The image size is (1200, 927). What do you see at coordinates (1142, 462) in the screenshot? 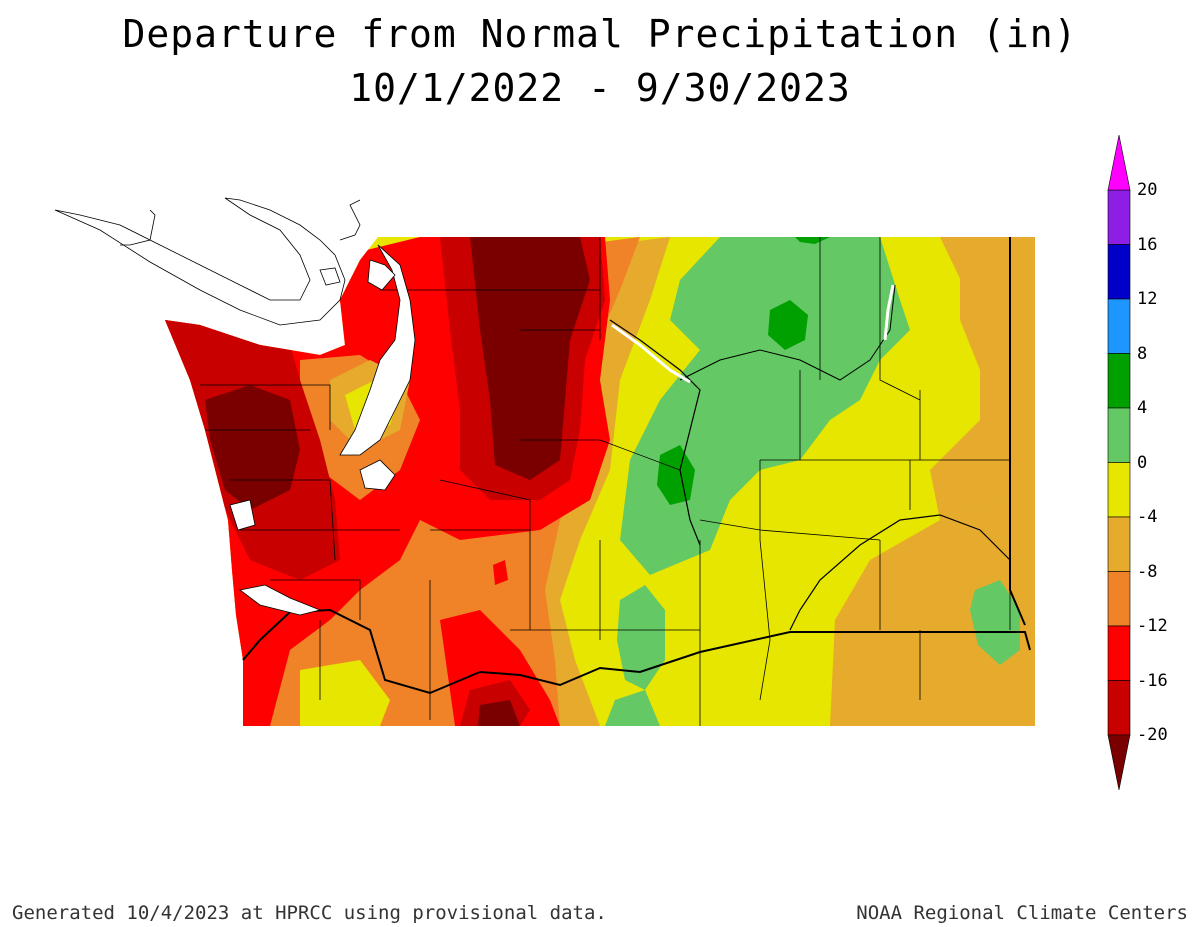
I see `legend-tick-label: 0` at bounding box center [1142, 462].